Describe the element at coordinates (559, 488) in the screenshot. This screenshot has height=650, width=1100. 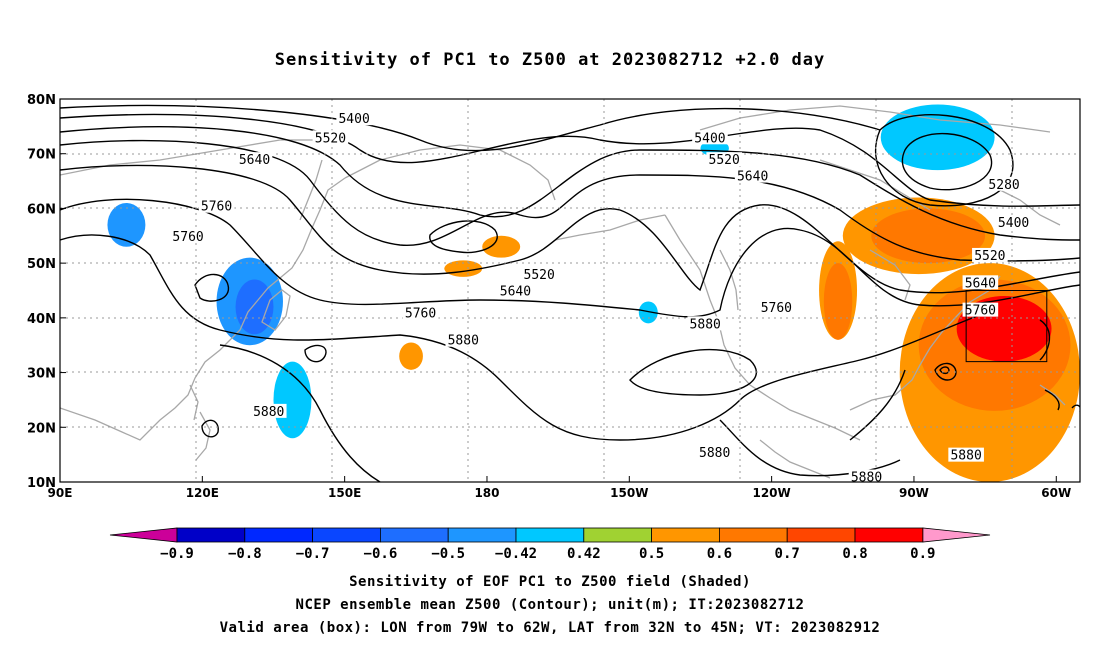
I see `lon-tick-labels: 90E 120E 150E 180 150W 120W 90W 60W` at that location.